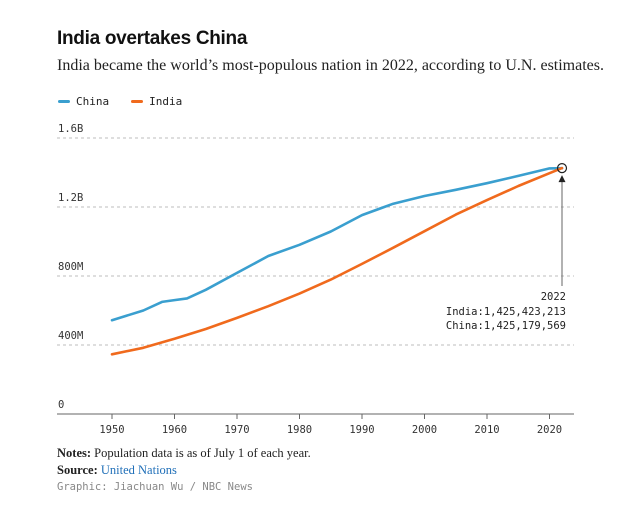 Image resolution: width=640 pixels, height=507 pixels. I want to click on credit: Graphic: Jiachuan Wu / NBC News, so click(155, 487).